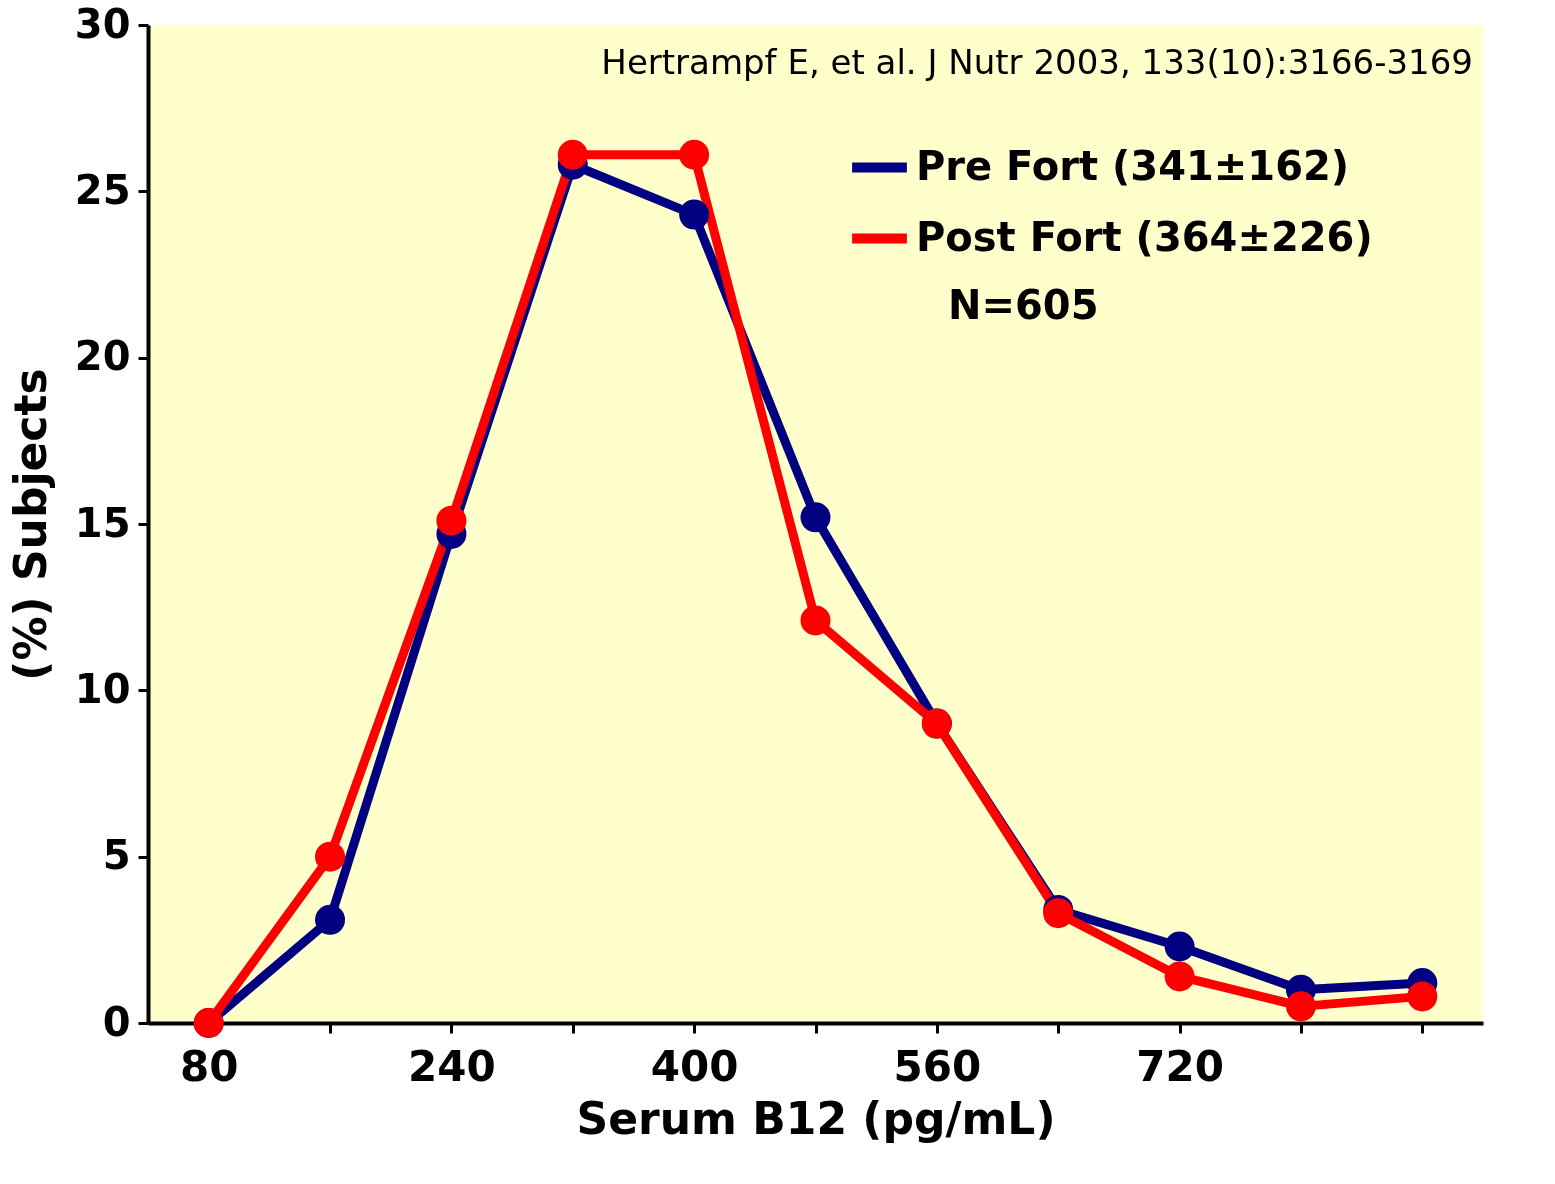  What do you see at coordinates (102, 23) in the screenshot?
I see `y-tick-label: 30` at bounding box center [102, 23].